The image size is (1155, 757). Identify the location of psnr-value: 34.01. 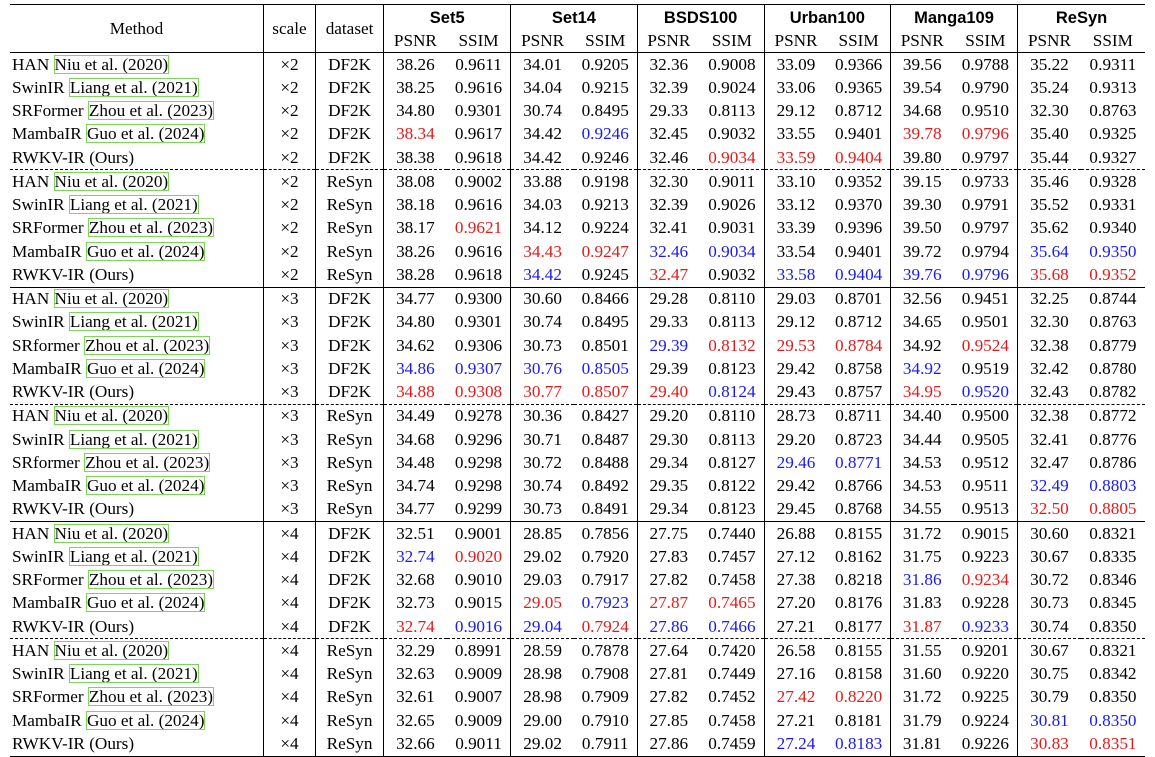
(542, 64).